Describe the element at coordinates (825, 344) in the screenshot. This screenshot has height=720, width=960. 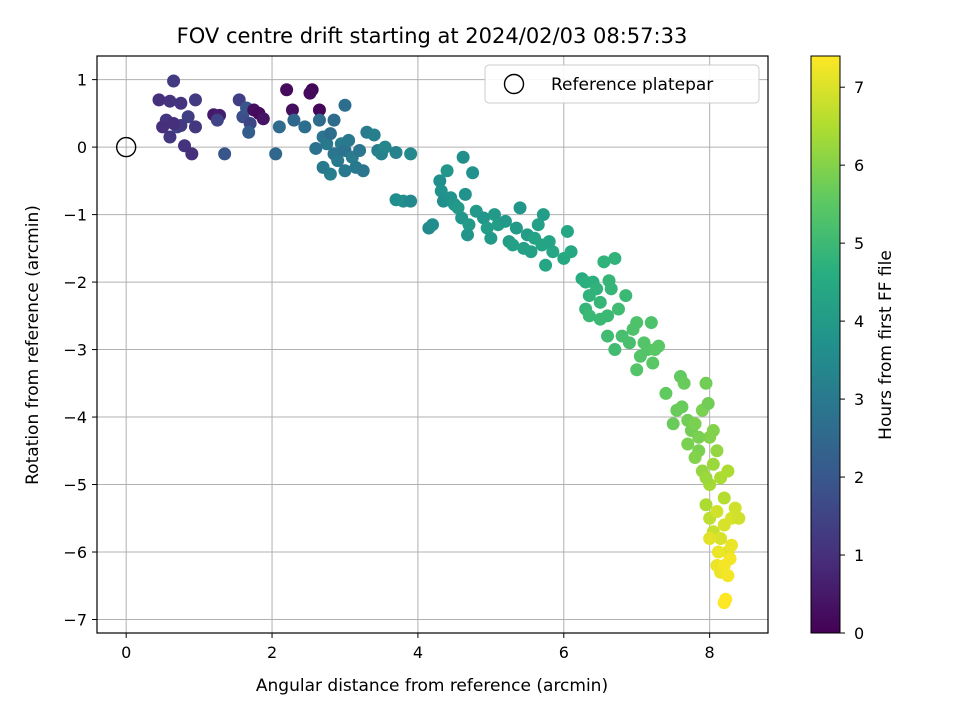
I see `colorbar-gradient` at that location.